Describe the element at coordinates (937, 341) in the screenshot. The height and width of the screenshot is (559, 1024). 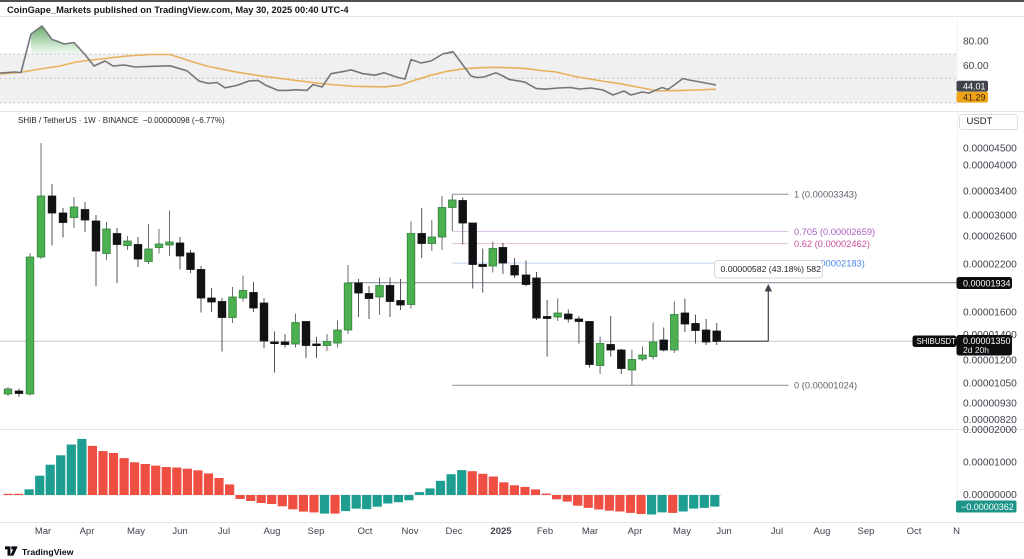
I see `svg-text: SHIBUSDT` at that location.